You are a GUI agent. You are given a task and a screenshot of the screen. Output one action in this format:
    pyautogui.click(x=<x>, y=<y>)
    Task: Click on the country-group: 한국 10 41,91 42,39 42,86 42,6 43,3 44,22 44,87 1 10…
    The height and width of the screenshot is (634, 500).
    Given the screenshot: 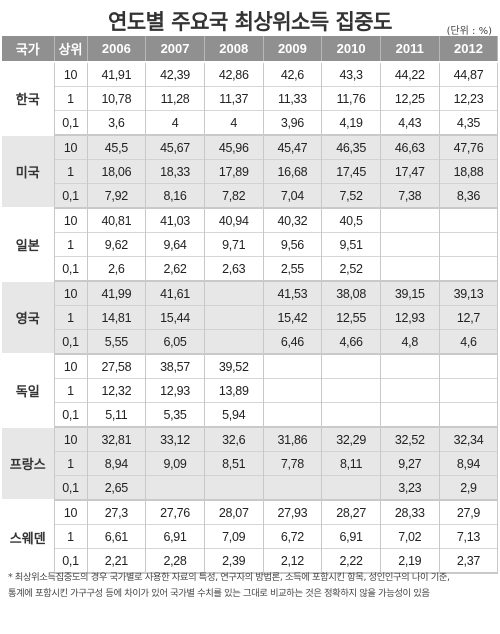 What is the action you would take?
    pyautogui.click(x=250, y=98)
    